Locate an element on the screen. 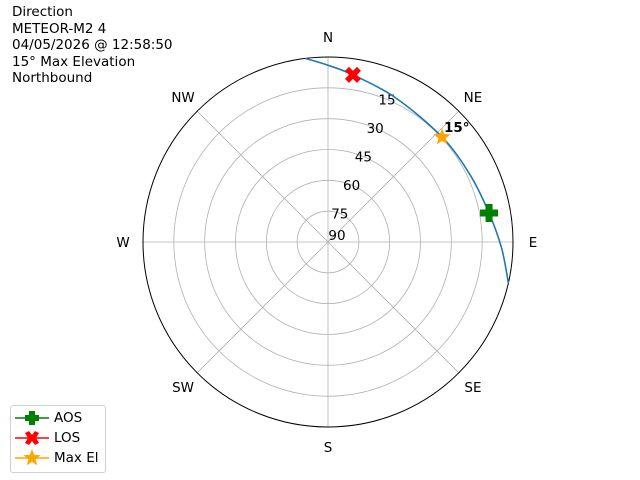 Image resolution: width=640 pixels, height=480 pixels. direction-label-nw: NW is located at coordinates (182, 98).